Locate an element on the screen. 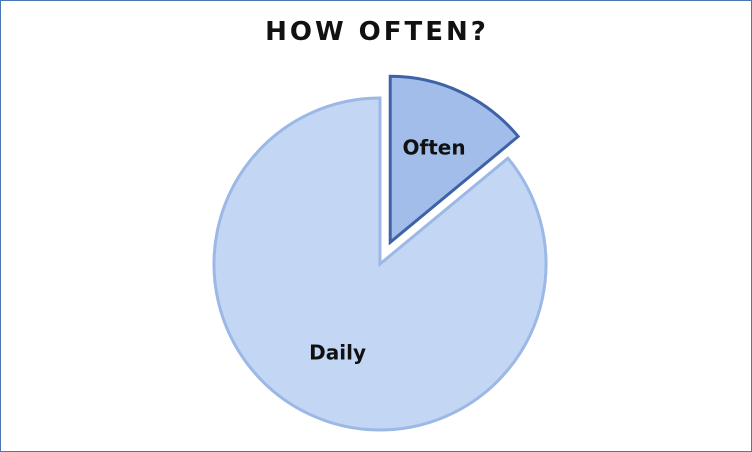  slice-label-often: Often is located at coordinates (434, 148).